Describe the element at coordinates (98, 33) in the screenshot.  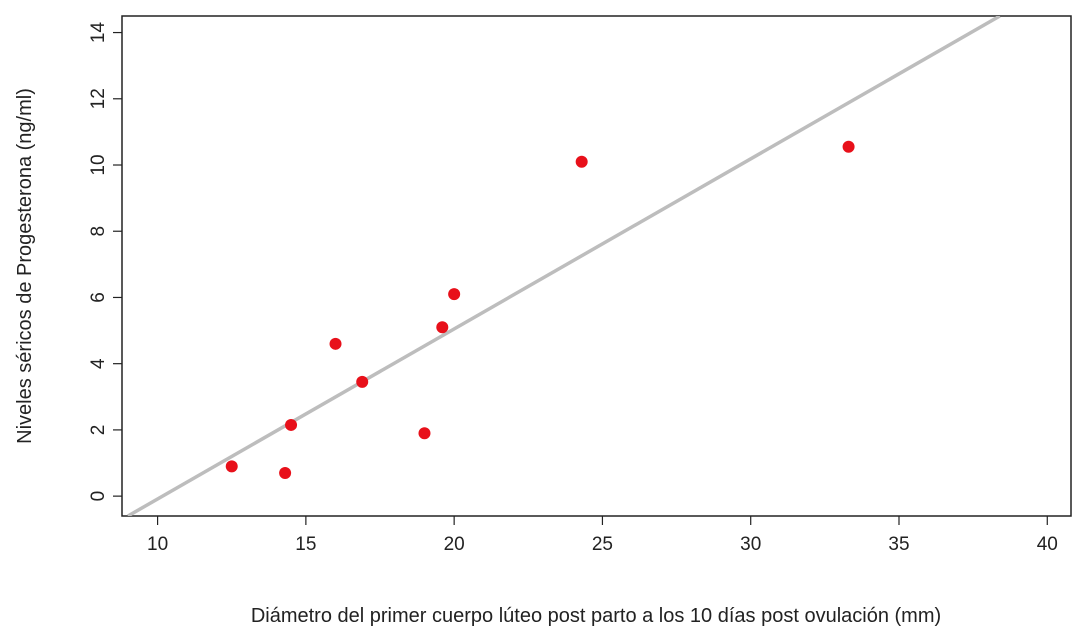
I see `y-tick-label: 14` at that location.